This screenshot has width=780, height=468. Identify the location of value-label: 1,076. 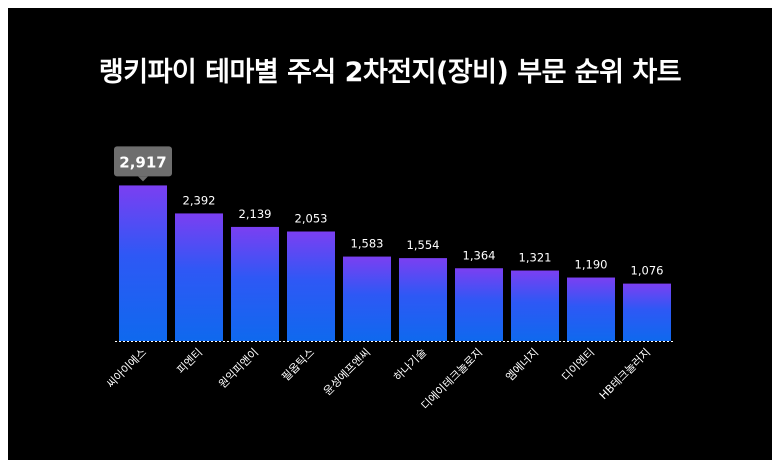
(647, 271).